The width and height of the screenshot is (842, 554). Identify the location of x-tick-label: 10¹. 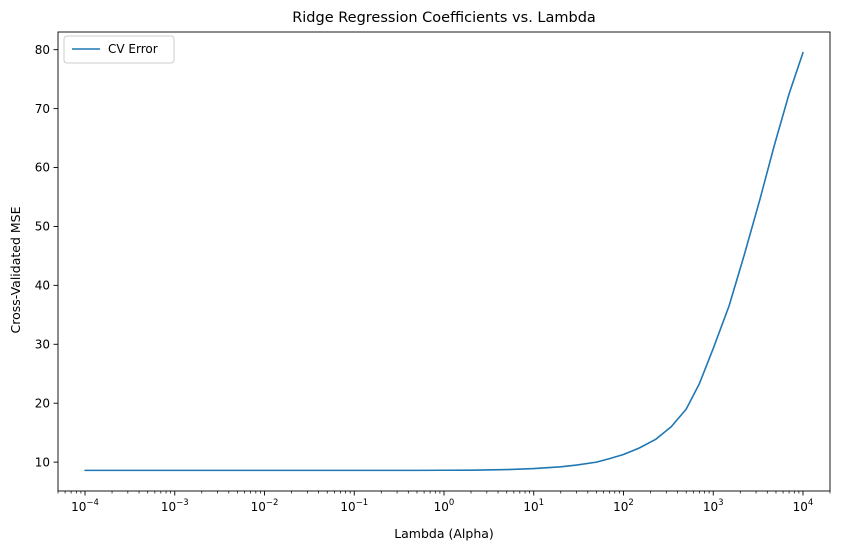
(533, 506).